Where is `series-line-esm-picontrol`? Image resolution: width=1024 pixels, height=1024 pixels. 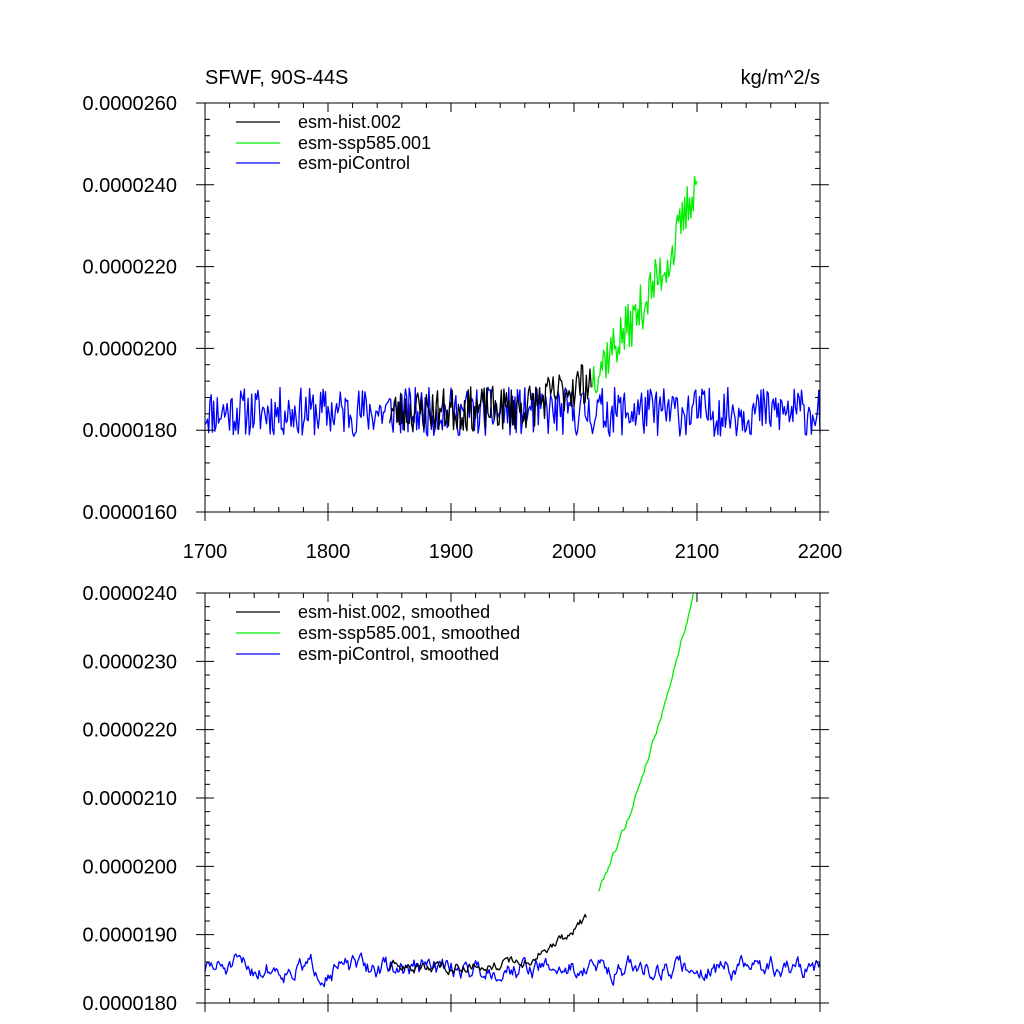
series-line-esm-picontrol is located at coordinates (512, 411).